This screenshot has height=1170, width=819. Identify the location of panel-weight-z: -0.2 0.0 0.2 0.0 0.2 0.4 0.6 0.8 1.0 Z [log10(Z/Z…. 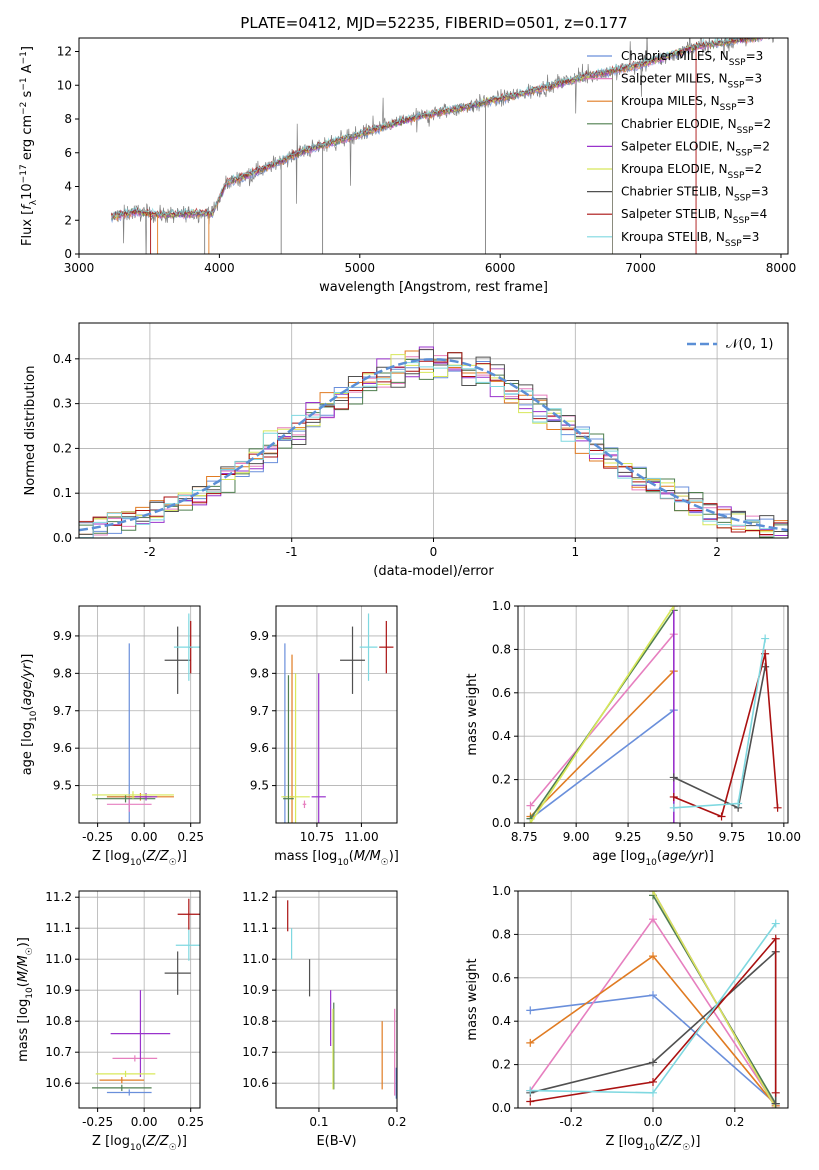
(627, 1018).